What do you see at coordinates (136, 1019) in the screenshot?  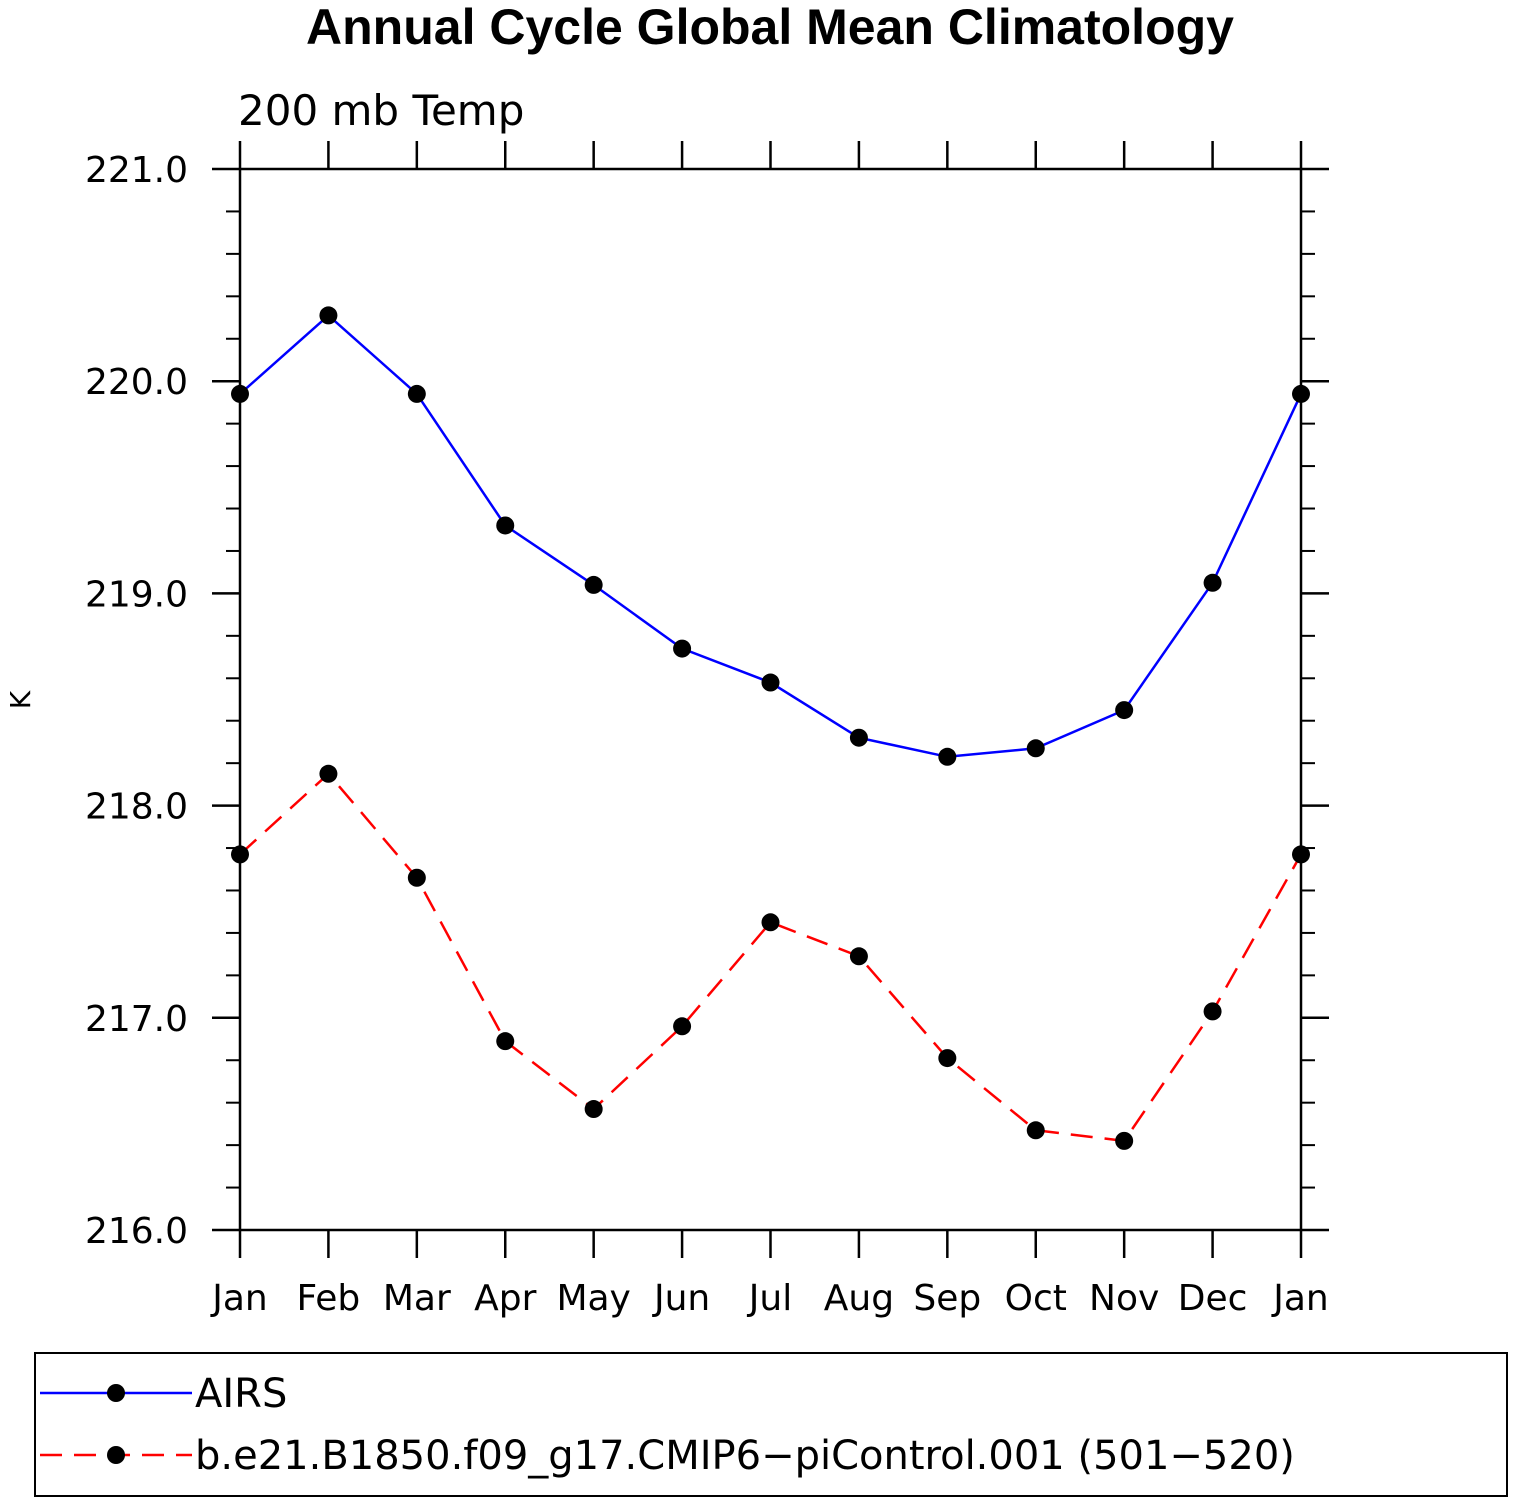 I see `y-tick-label: 217.0` at bounding box center [136, 1019].